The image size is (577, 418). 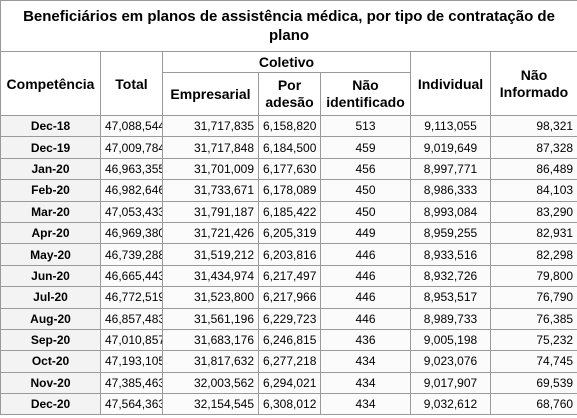 I want to click on table-cell: 98,321, so click(x=533, y=126).